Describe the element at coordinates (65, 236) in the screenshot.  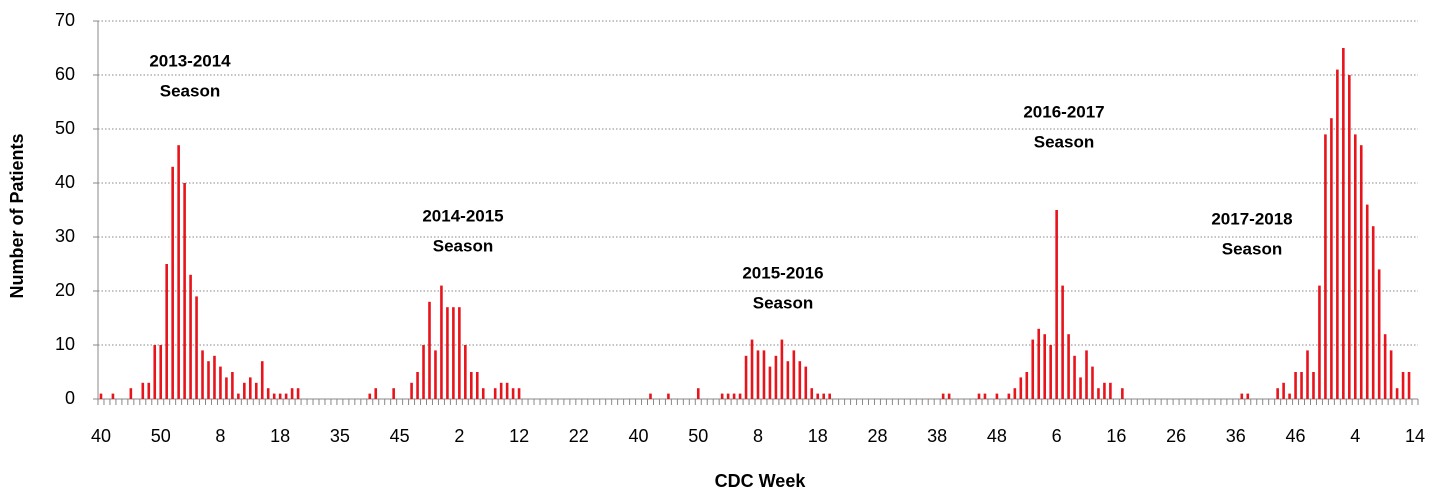
I see `y-tick-label: 30` at that location.